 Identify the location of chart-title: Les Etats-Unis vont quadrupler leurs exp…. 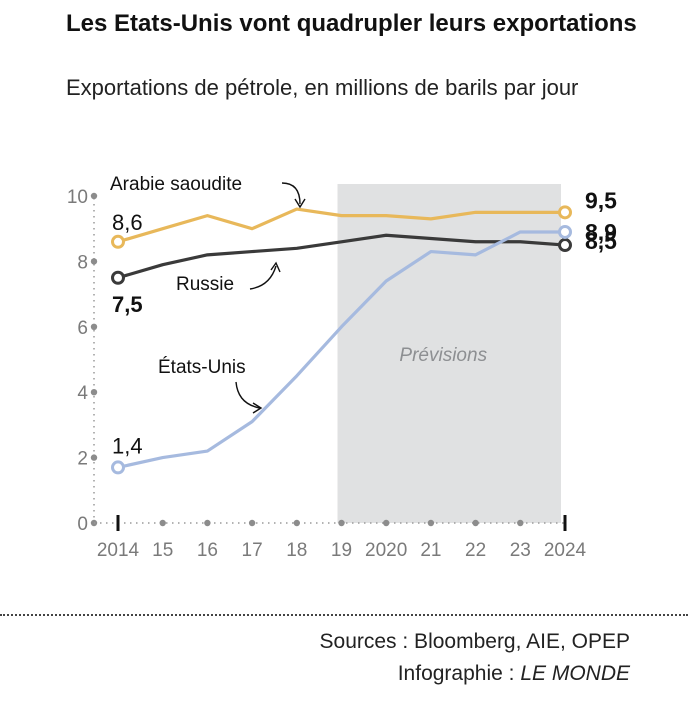
(351, 23).